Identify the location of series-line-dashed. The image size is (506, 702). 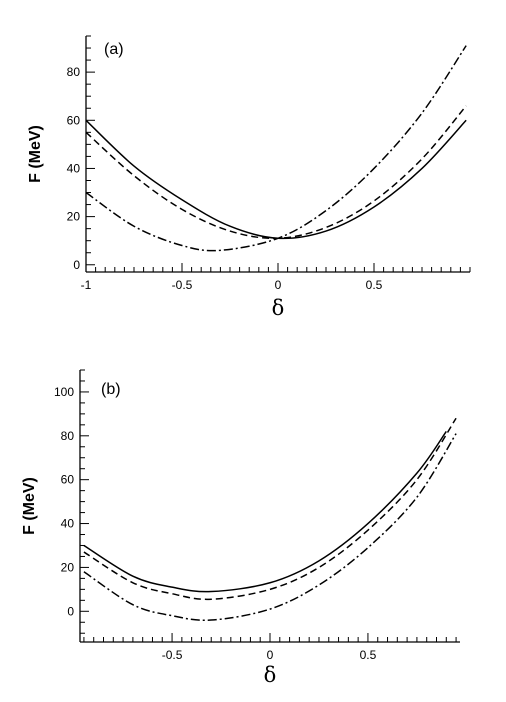
(276, 172).